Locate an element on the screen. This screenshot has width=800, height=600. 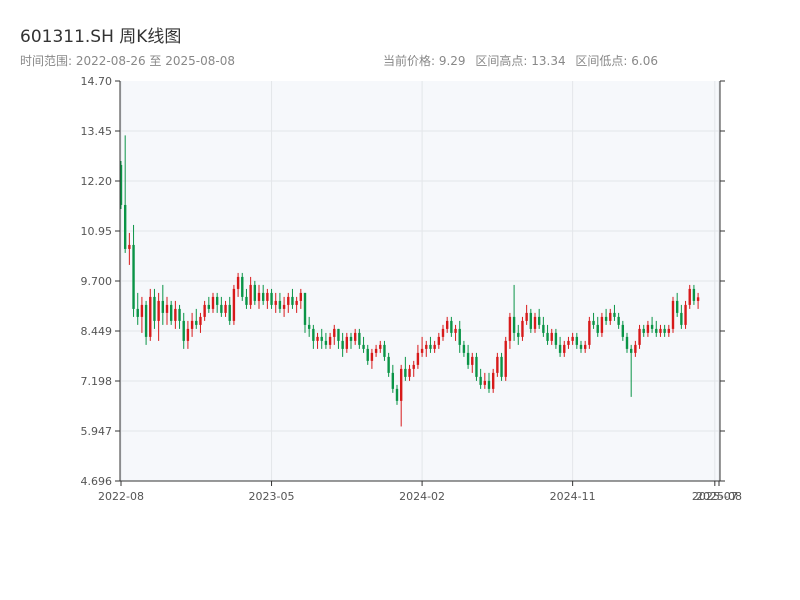
x-tick-label: 2022-08 is located at coordinates (121, 496).